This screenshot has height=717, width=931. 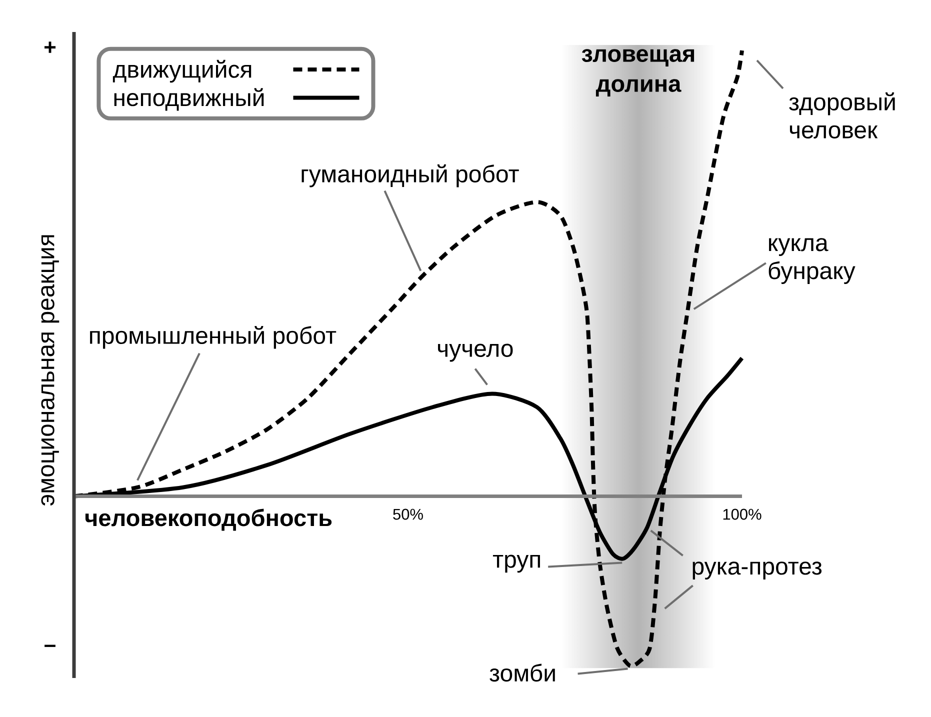 I want to click on annotation: здоровый человек, so click(x=842, y=115).